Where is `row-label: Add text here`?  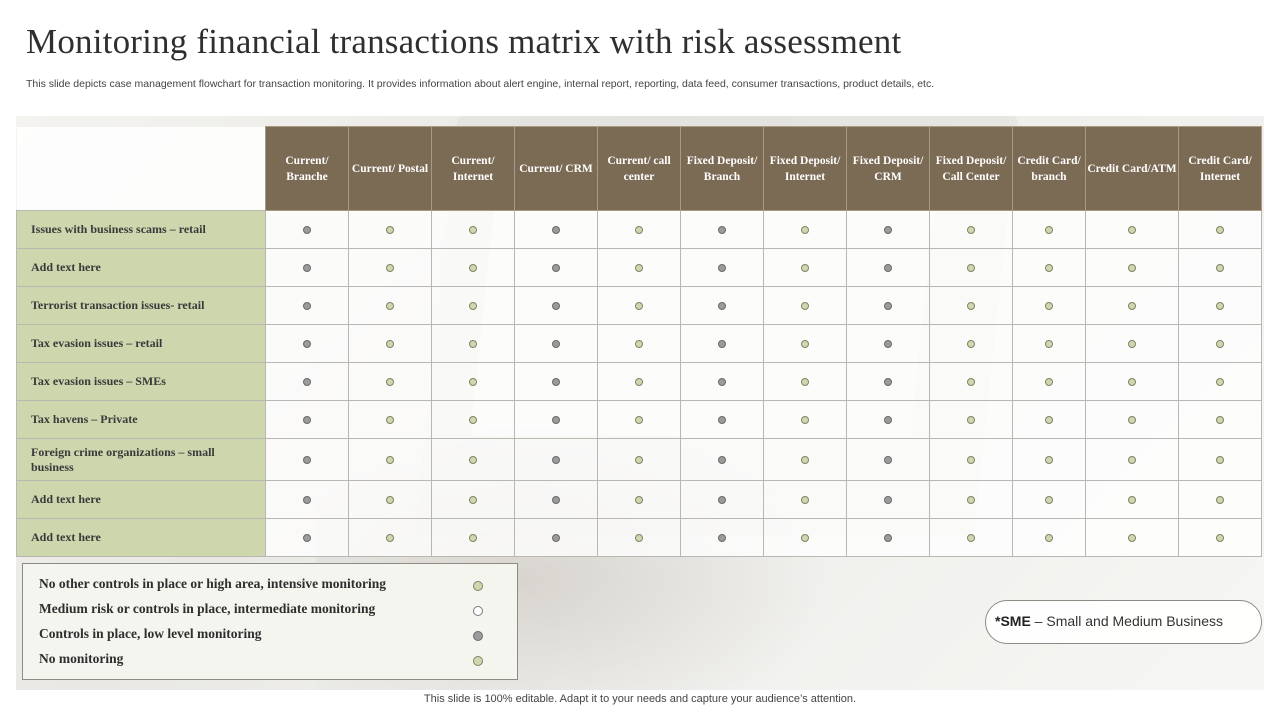 row-label: Add text here is located at coordinates (141, 267).